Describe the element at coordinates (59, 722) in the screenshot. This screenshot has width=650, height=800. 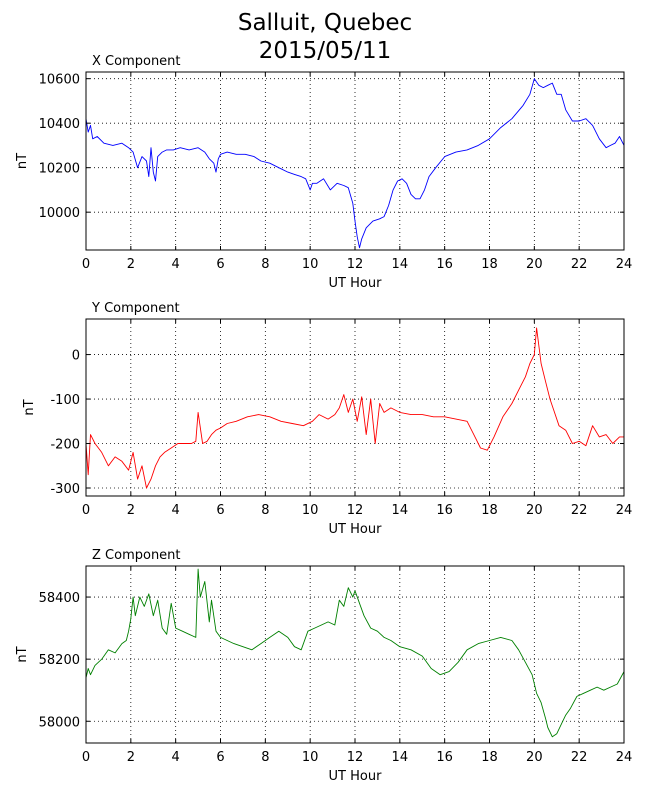
I see `z-ytick-label-0: 58000` at that location.